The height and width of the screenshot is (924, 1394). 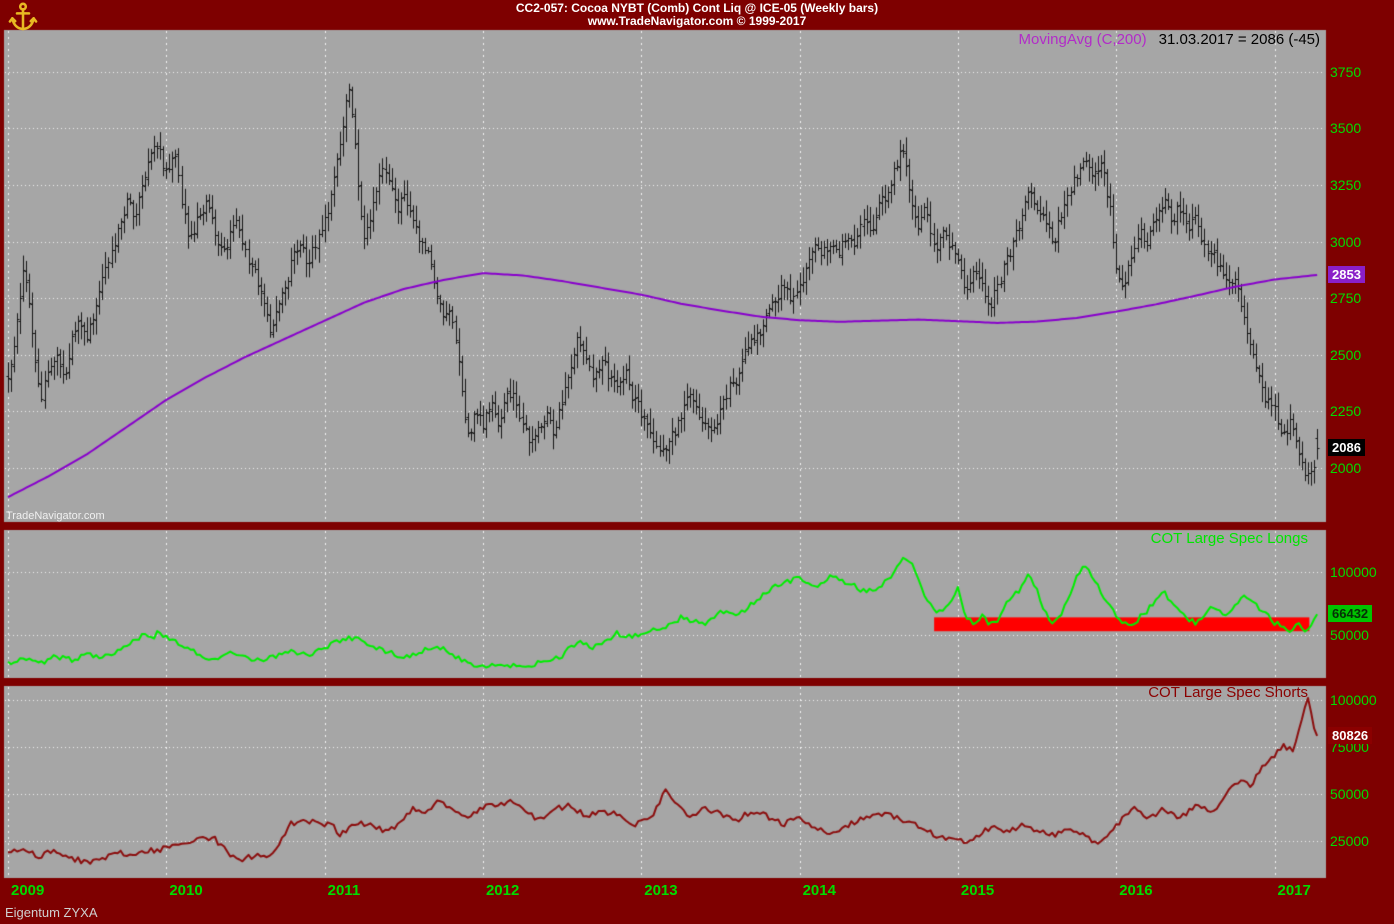 What do you see at coordinates (1346, 448) in the screenshot?
I see `last-price-badge: 2086` at bounding box center [1346, 448].